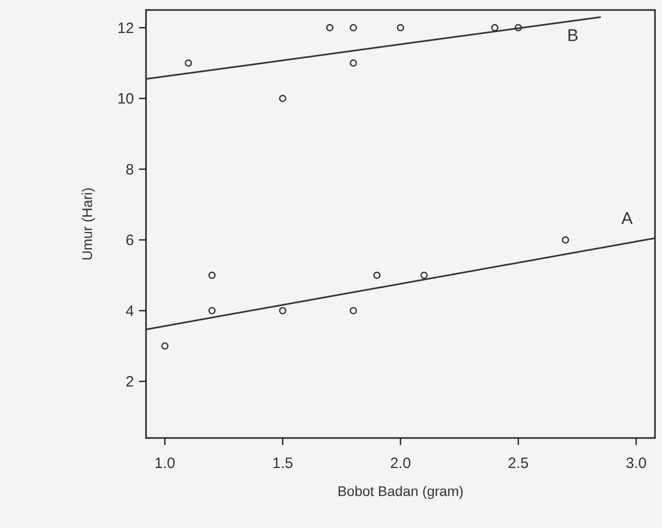 The image size is (662, 528). Describe the element at coordinates (636, 463) in the screenshot. I see `x-tick-label: 3.0` at that location.